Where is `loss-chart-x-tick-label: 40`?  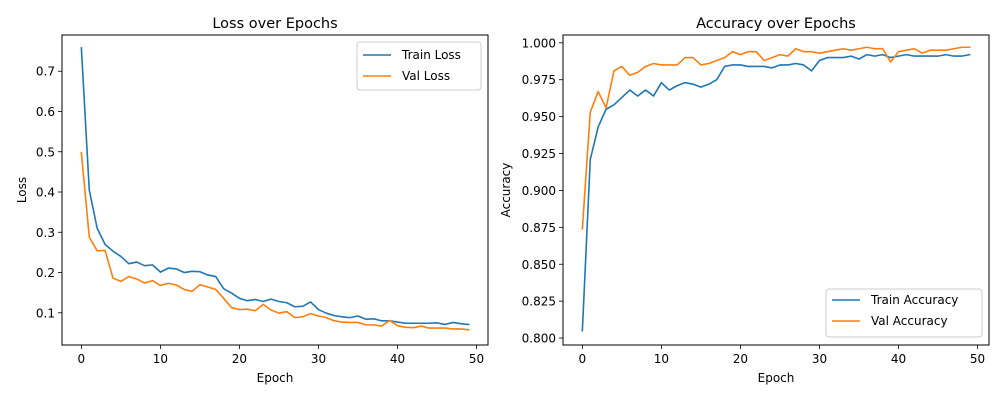
loss-chart-x-tick-label: 40 is located at coordinates (397, 359).